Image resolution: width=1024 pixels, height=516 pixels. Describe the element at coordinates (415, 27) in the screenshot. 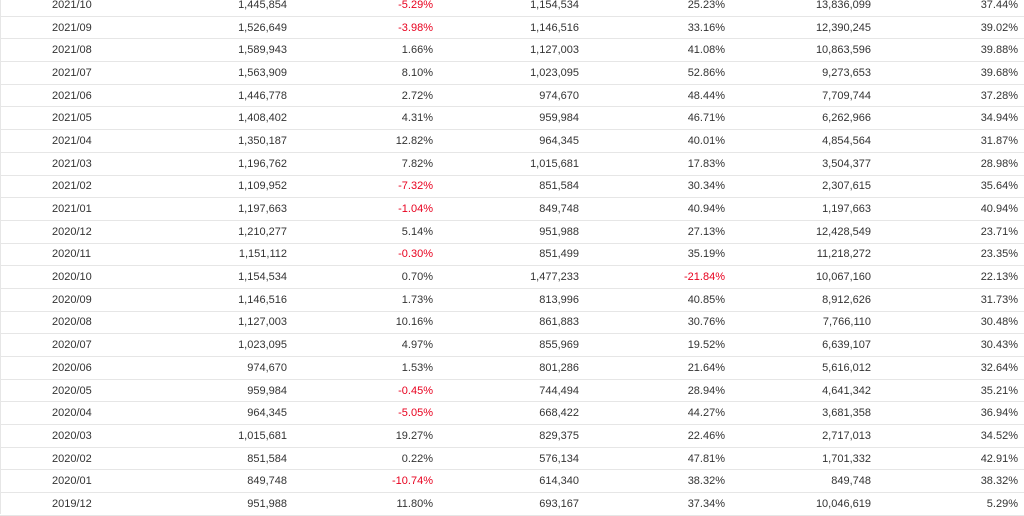

I see `mom-change-cell: -3.98%` at that location.